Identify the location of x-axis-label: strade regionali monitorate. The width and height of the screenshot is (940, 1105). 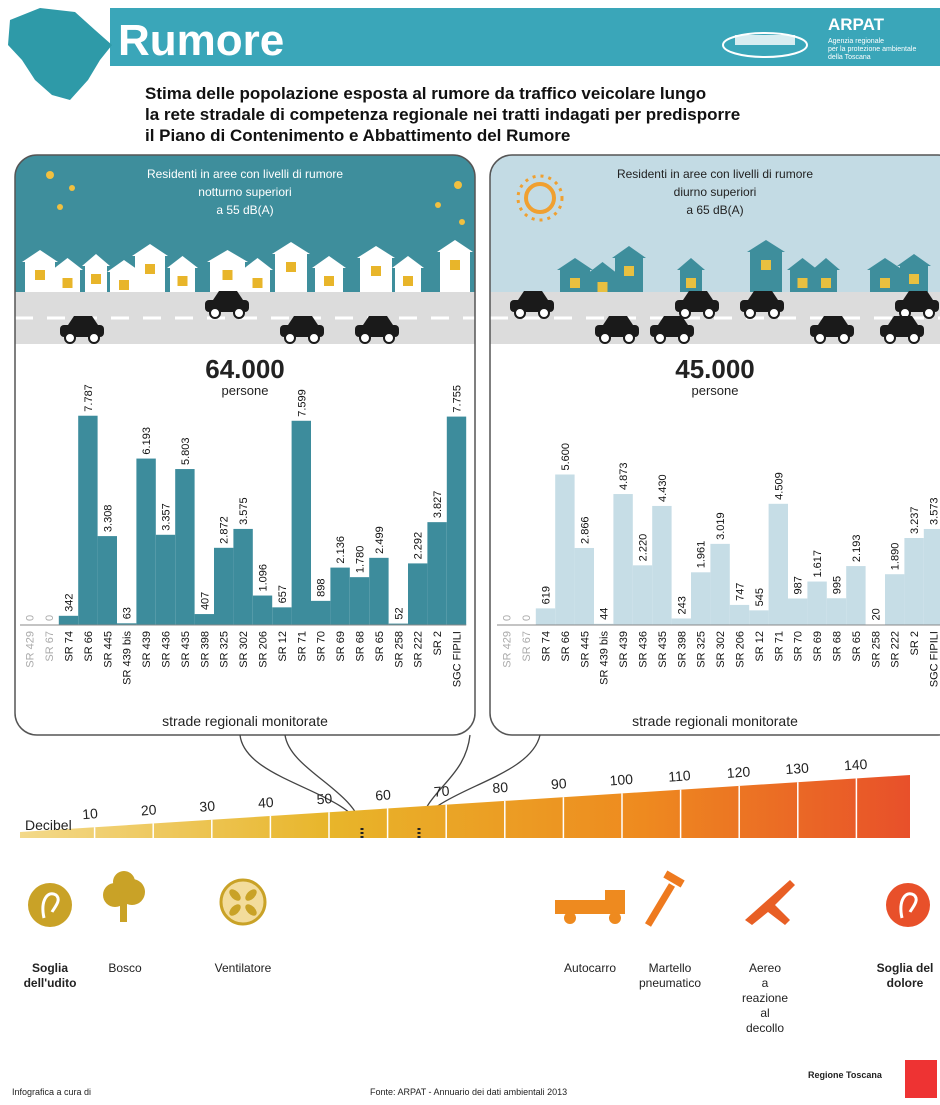
(245, 721).